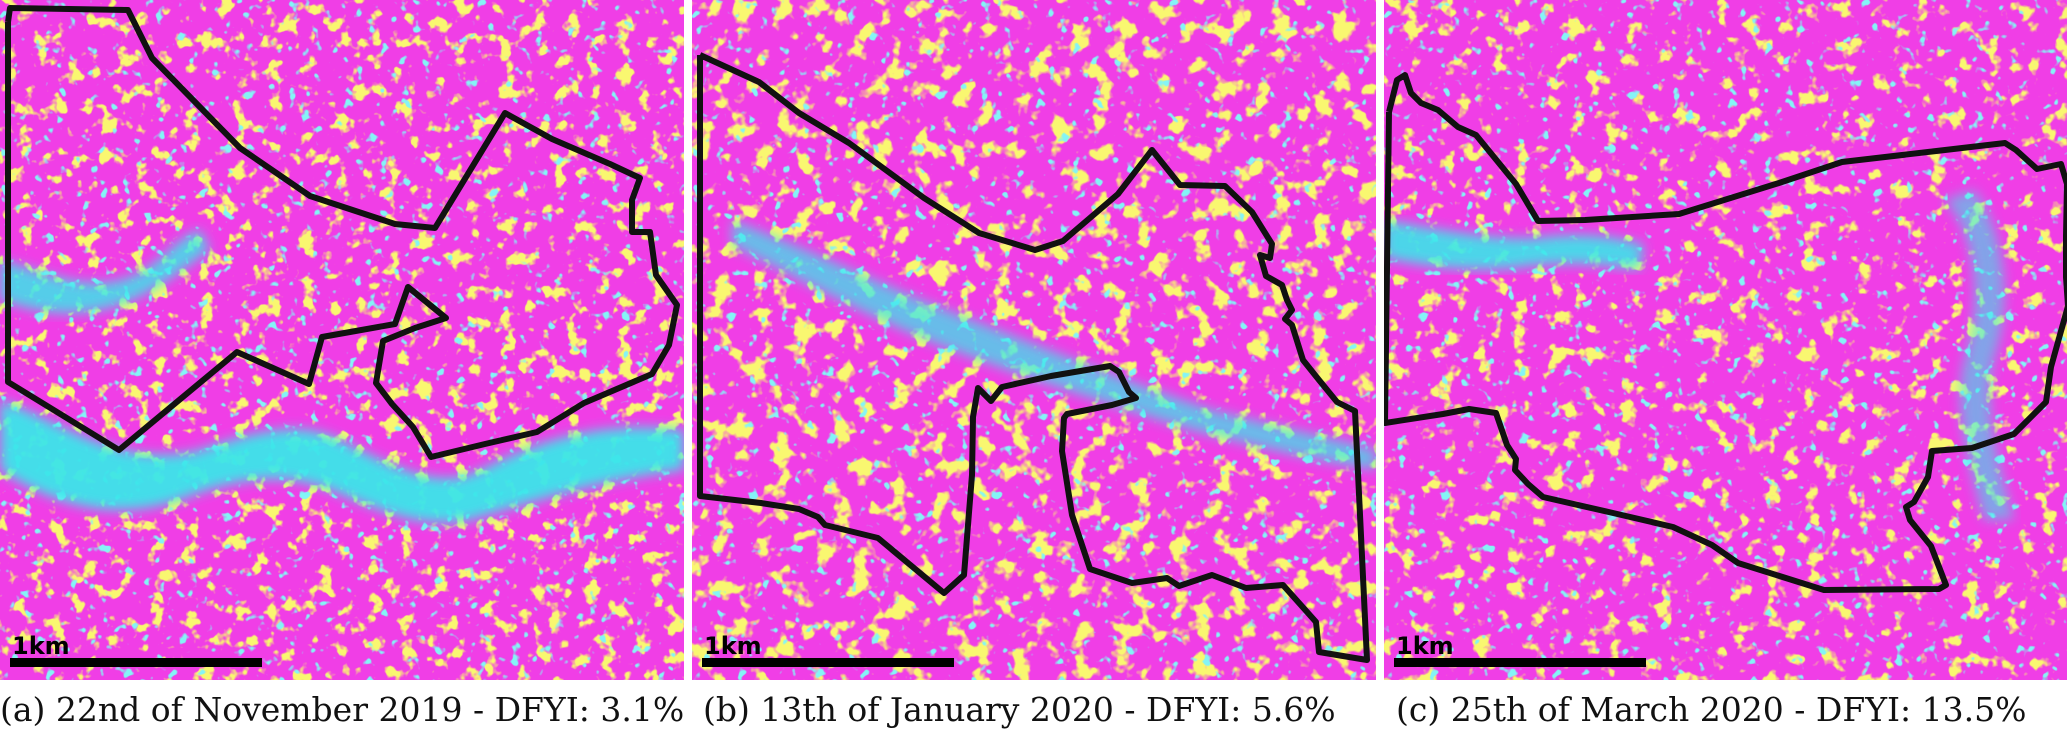 The height and width of the screenshot is (736, 2067). Describe the element at coordinates (1711, 709) in the screenshot. I see `caption-c: (c) 25th of March 2020 - DFYI: 13.5%` at that location.